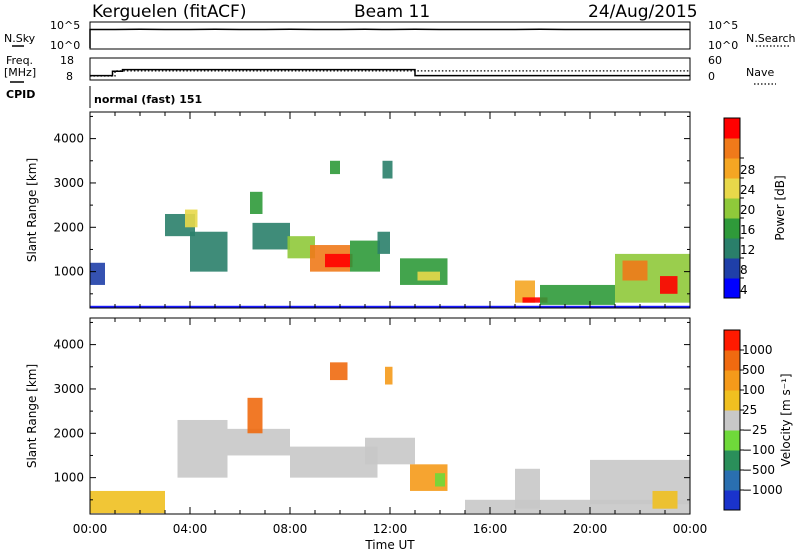 This screenshot has height=554, width=800. What do you see at coordinates (757, 350) in the screenshot?
I see `velocity-cbar-label-0: 1000` at bounding box center [757, 350].